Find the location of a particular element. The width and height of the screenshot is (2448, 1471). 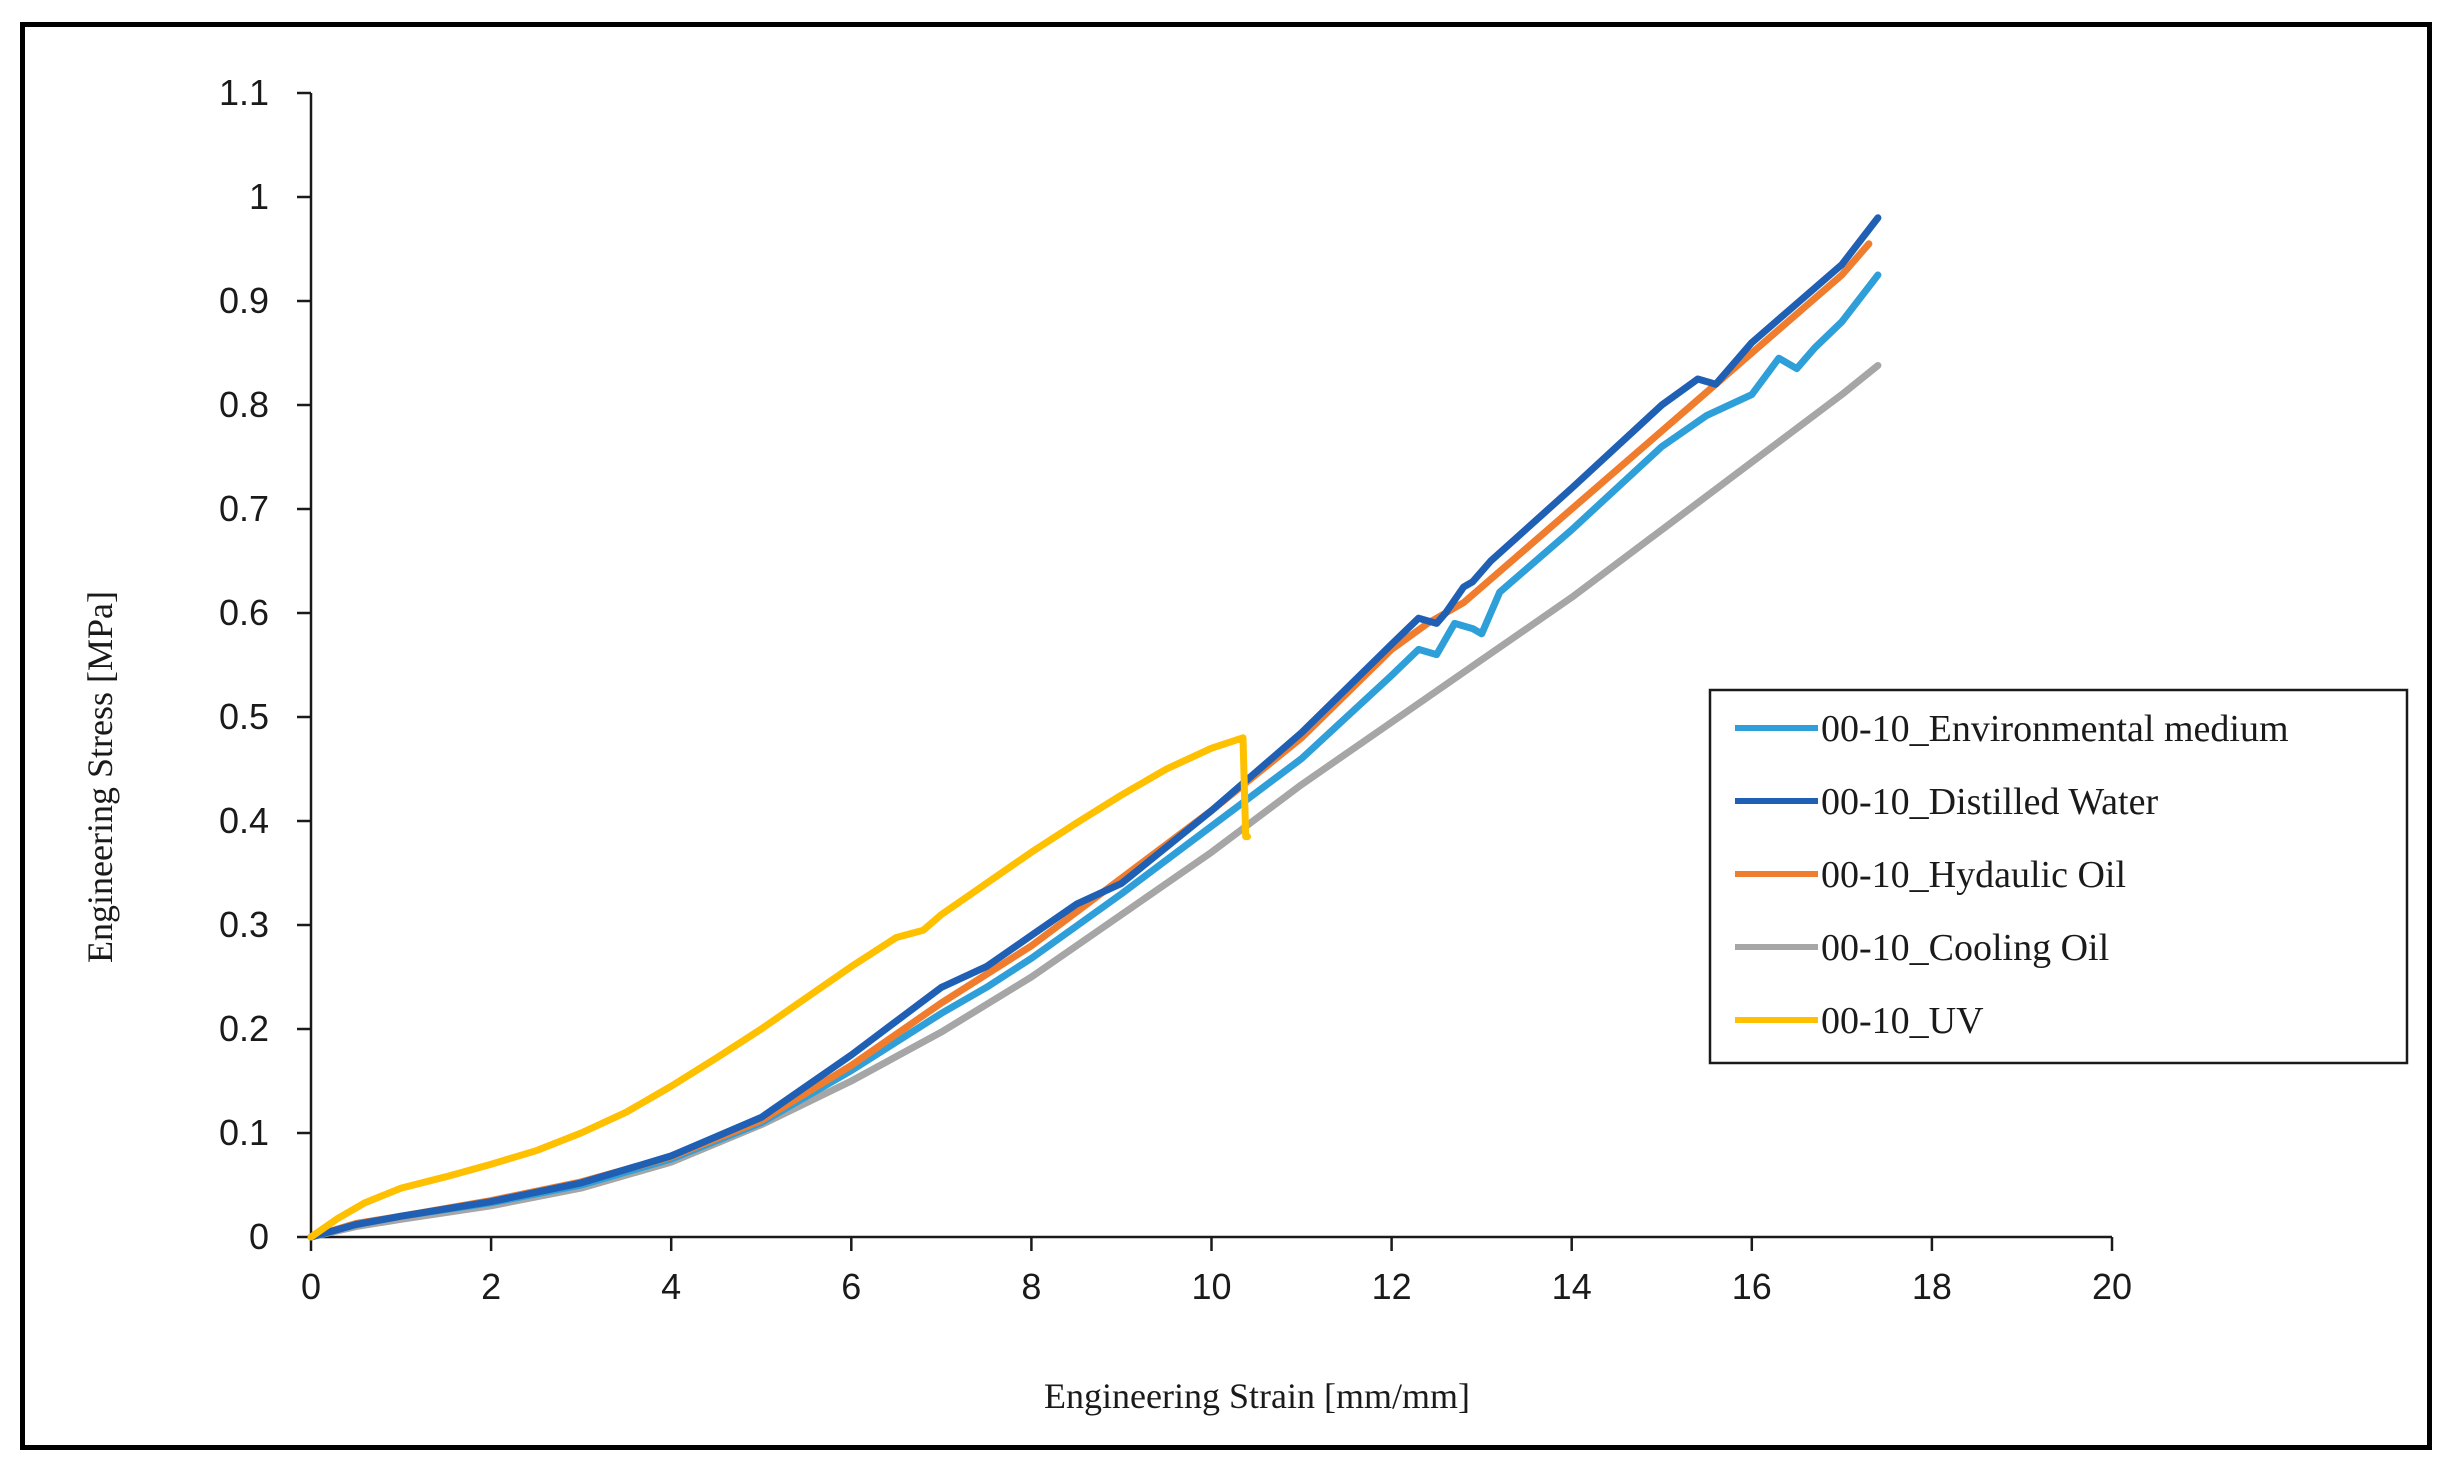

legend-label: 00-10_Environmental medium is located at coordinates (2055, 729).